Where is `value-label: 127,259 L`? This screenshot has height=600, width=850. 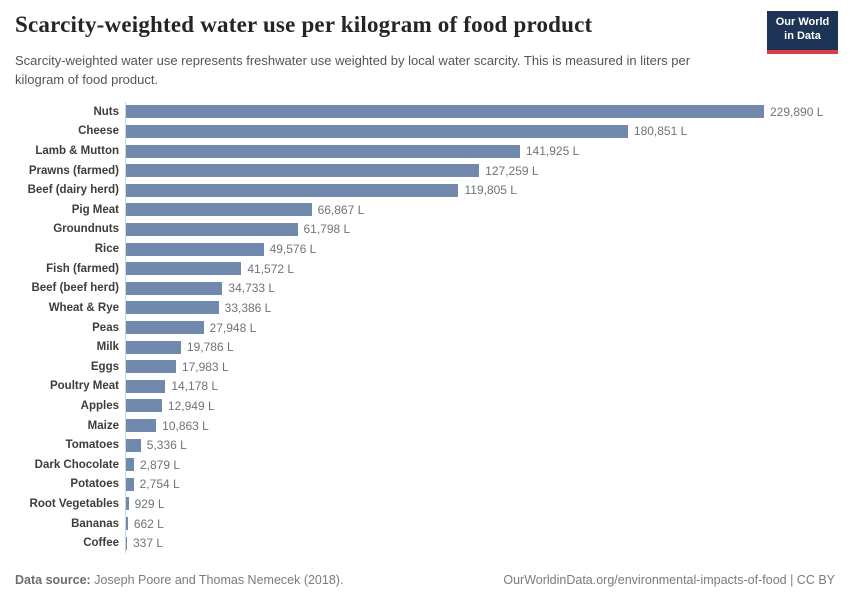 value-label: 127,259 L is located at coordinates (512, 170).